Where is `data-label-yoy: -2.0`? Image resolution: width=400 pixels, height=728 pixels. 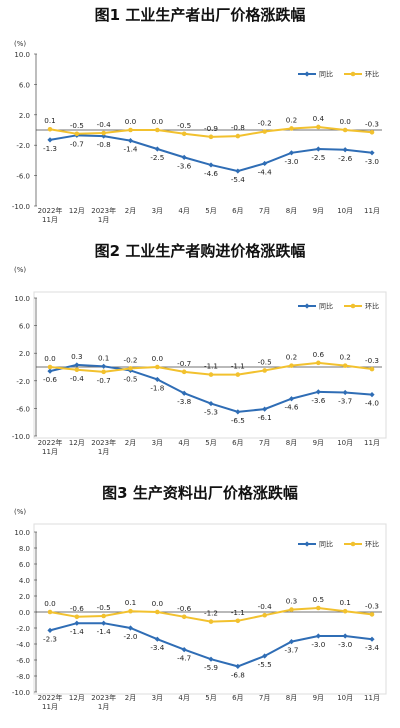
data-label-yoy: -2.0 is located at coordinates (130, 636).